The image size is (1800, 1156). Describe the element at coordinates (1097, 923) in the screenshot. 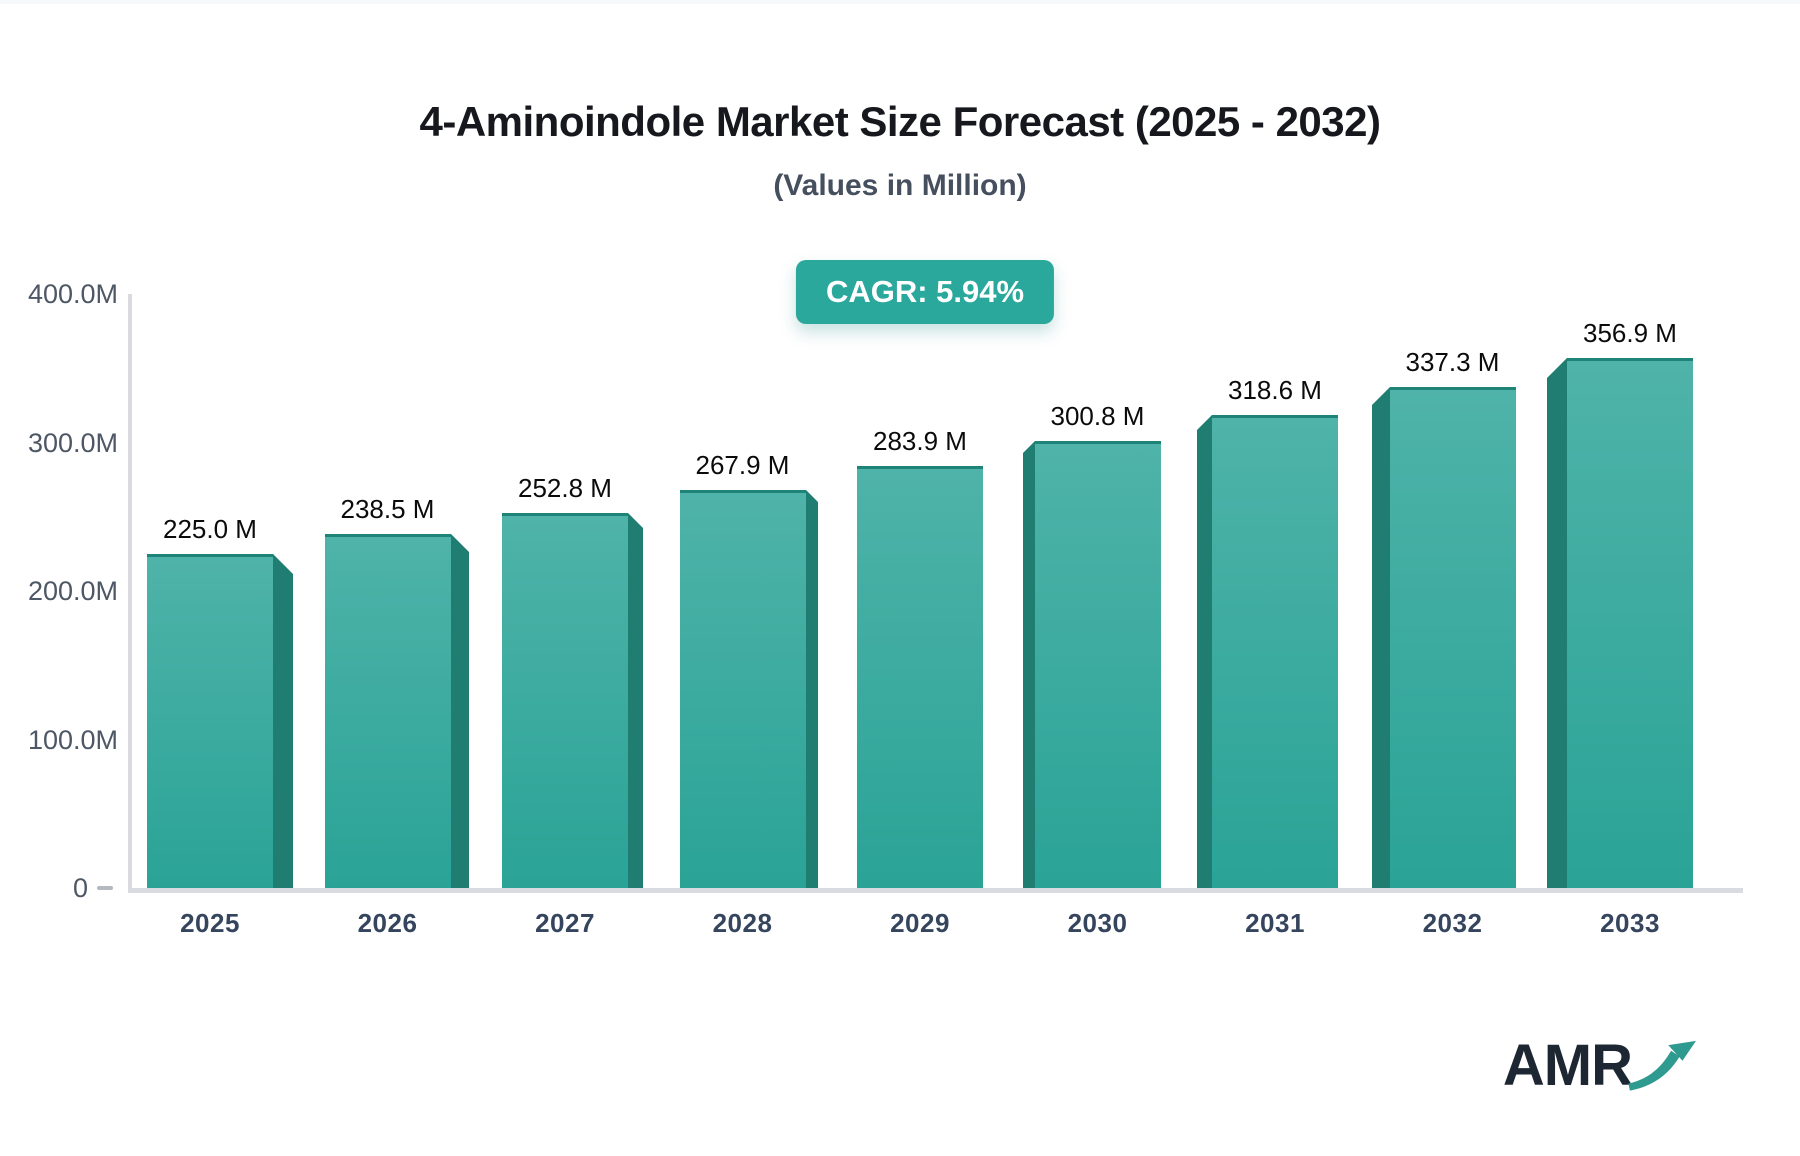

I see `x-axis-label: 2030` at that location.